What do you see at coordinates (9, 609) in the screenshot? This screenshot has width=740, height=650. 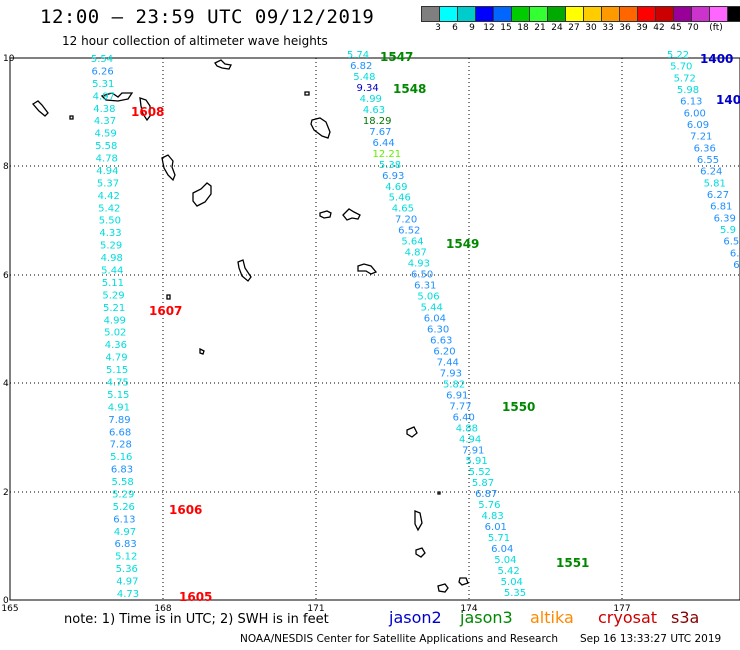 I see `x-tick-label: 165` at bounding box center [9, 609].